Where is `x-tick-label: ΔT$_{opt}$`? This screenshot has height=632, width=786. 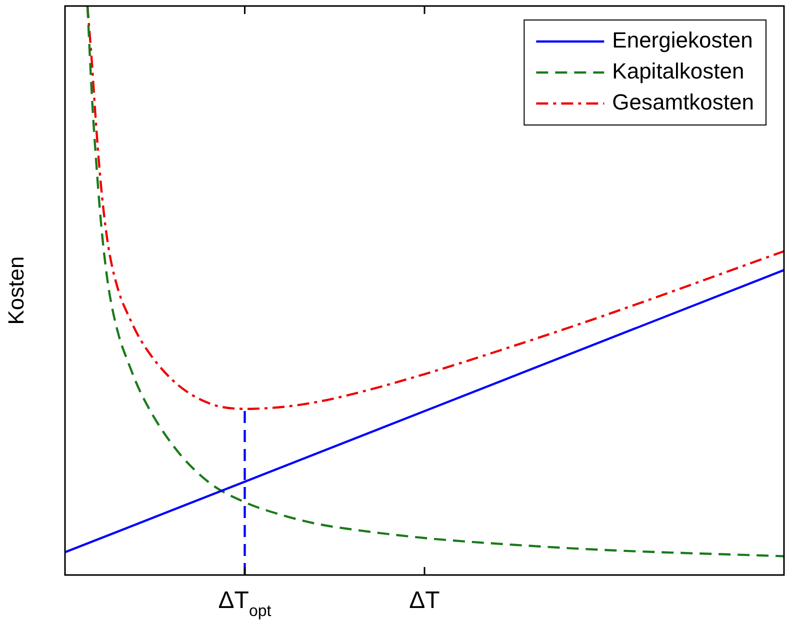
x-tick-label: ΔT$_{opt}$ is located at coordinates (245, 603).